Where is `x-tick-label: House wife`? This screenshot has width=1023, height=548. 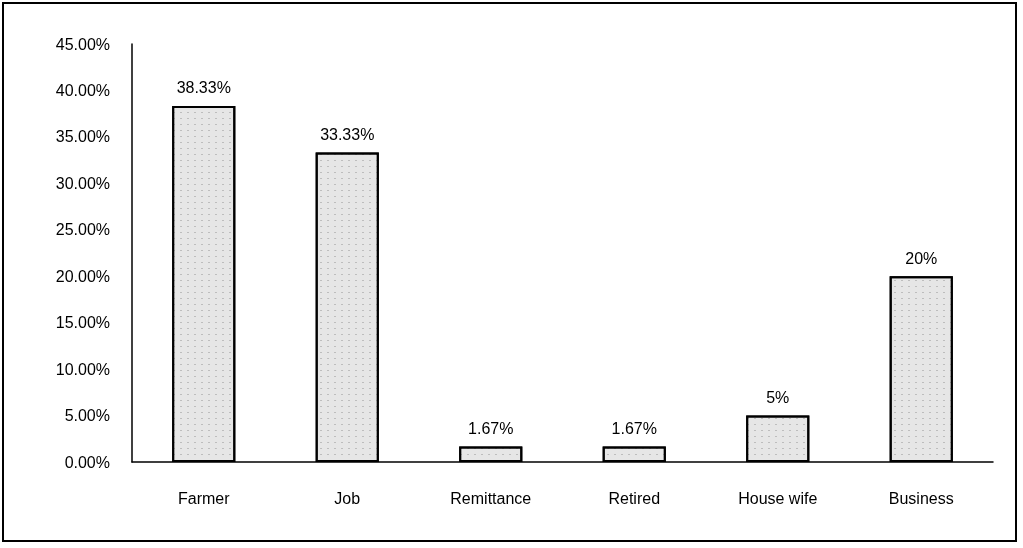 x-tick-label: House wife is located at coordinates (778, 498).